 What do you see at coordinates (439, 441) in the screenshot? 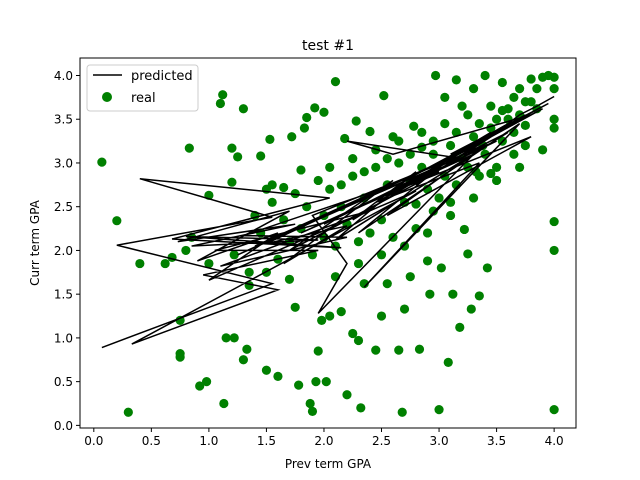
I see `x-tick-label: 3.0` at bounding box center [439, 441].